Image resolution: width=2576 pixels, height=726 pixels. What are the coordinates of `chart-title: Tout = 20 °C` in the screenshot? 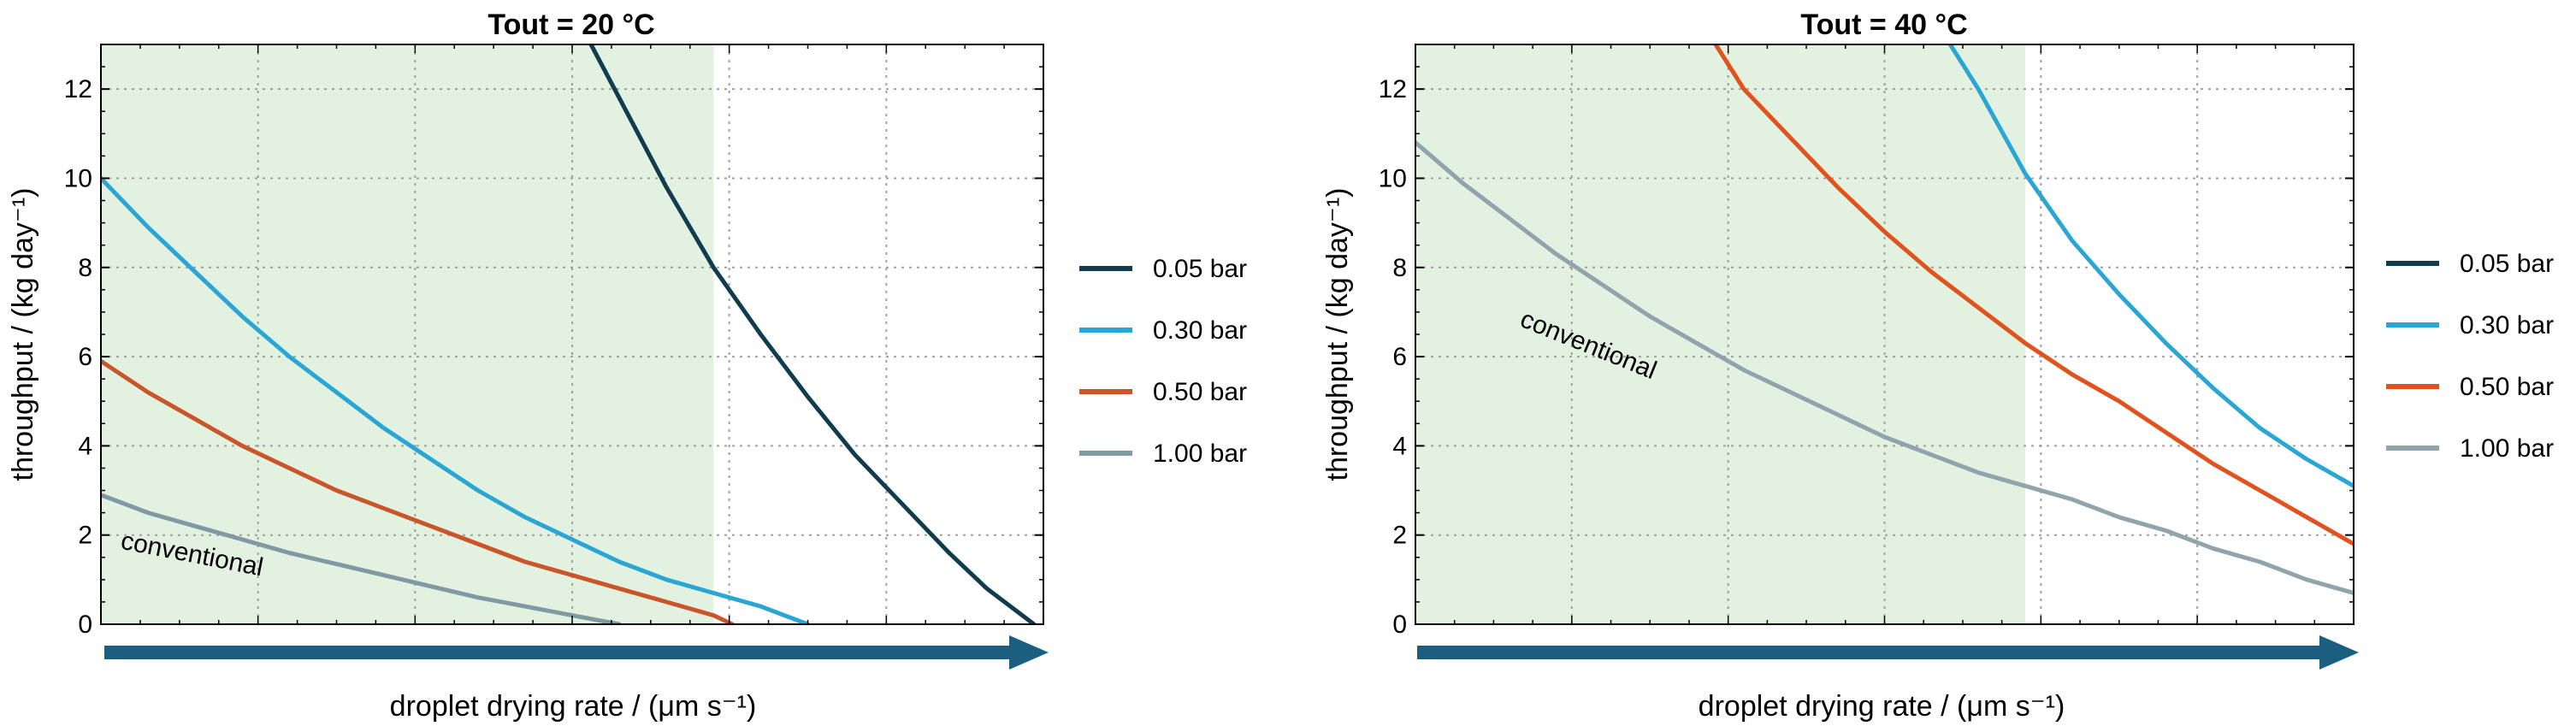 It's located at (570, 25).